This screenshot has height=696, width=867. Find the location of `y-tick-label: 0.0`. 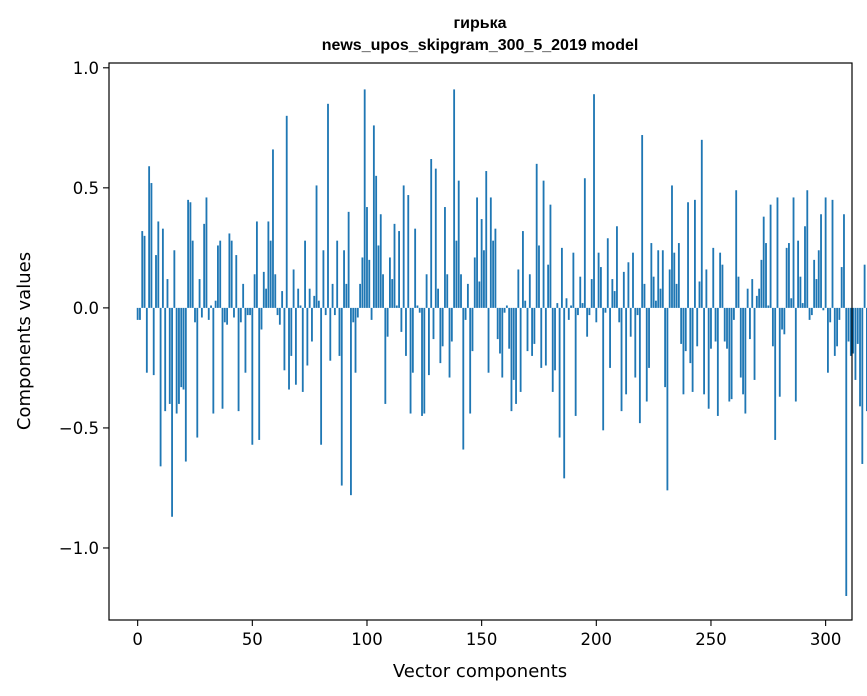

y-tick-label: 0.0 is located at coordinates (86, 308).